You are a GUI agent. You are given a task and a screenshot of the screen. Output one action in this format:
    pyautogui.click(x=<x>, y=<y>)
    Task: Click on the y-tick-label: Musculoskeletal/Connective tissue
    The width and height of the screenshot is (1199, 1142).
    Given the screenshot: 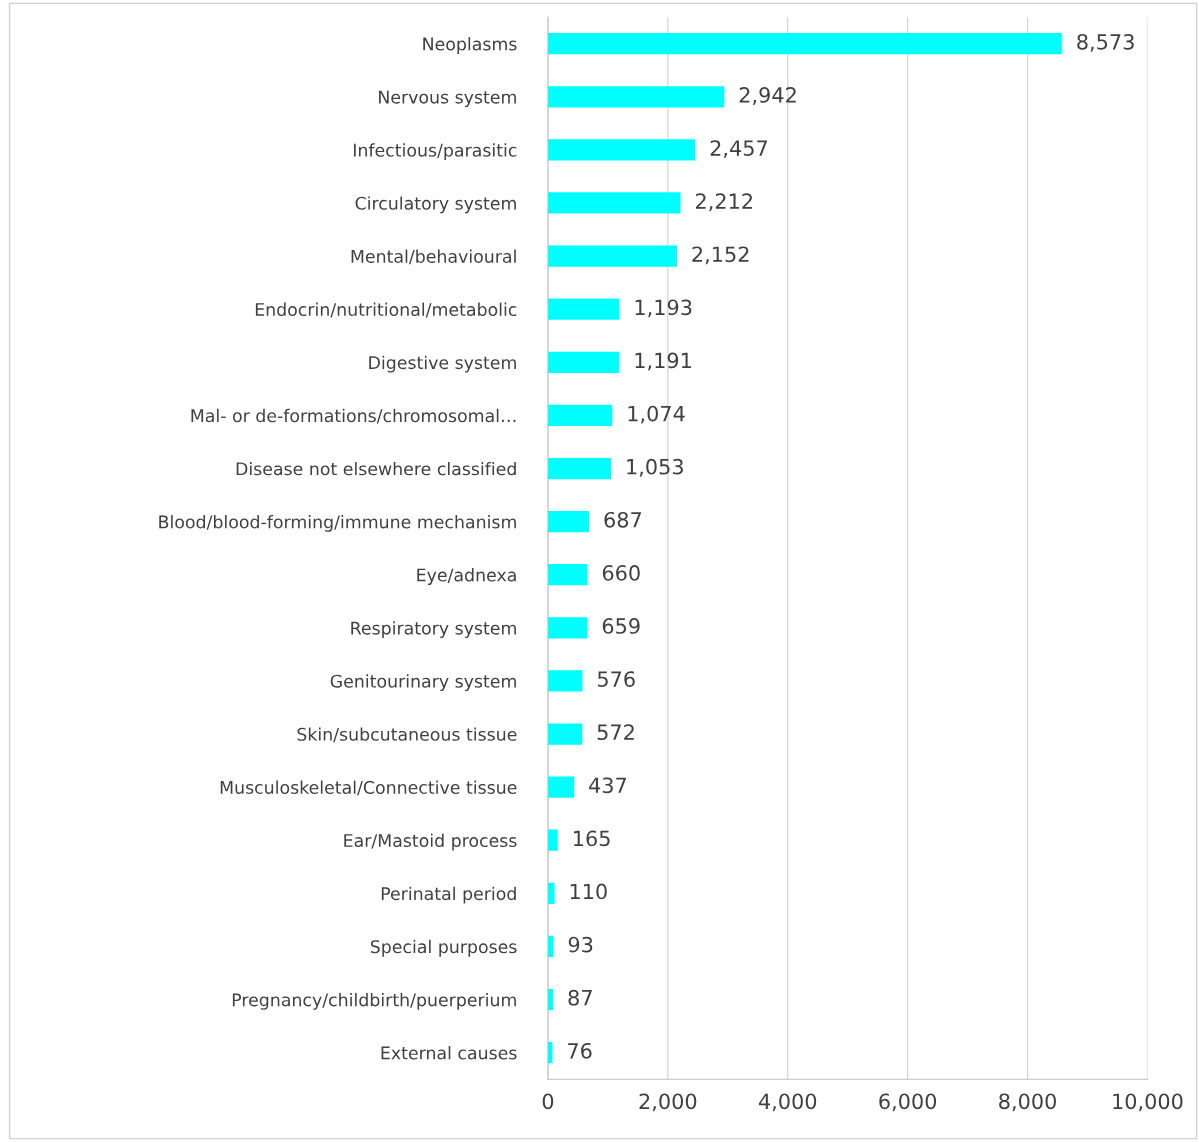 What is the action you would take?
    pyautogui.click(x=368, y=788)
    